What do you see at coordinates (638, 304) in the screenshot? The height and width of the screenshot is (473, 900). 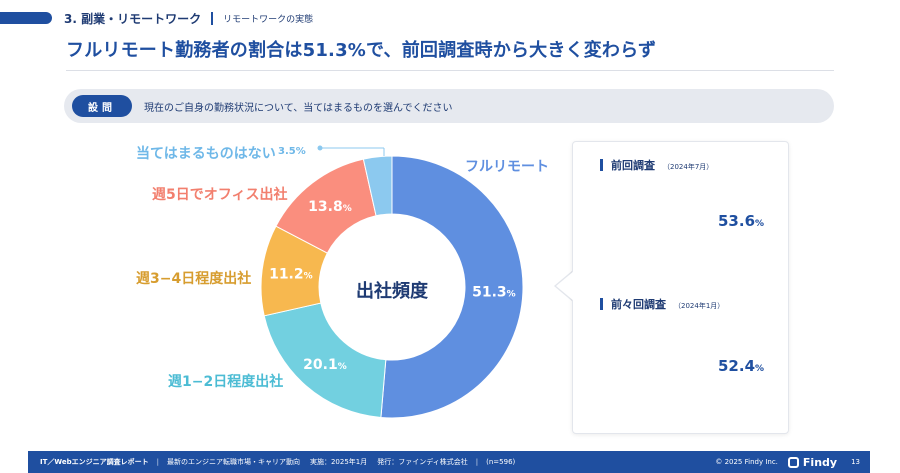 I see `prior-survey-label: 前々回調査` at bounding box center [638, 304].